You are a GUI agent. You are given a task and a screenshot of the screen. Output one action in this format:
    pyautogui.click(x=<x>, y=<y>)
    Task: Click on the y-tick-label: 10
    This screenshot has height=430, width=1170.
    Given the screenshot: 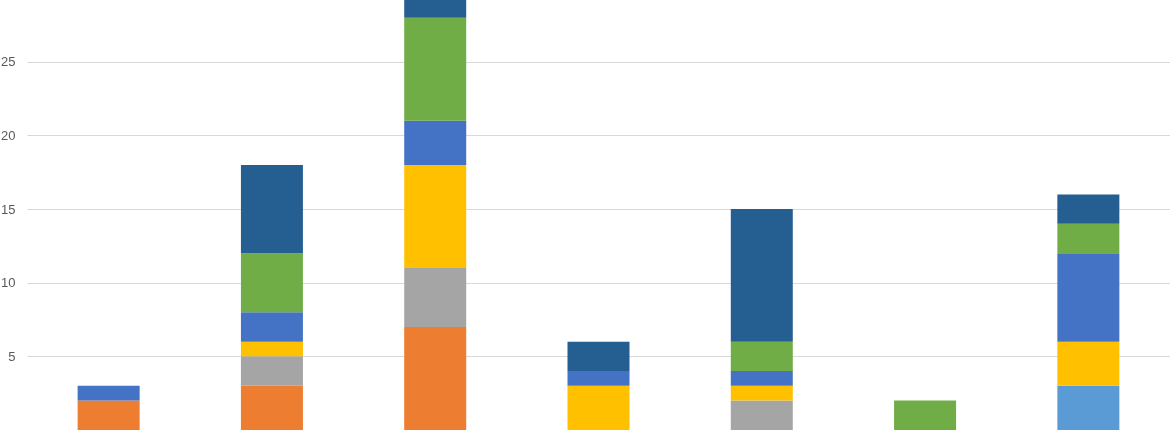 What is the action you would take?
    pyautogui.click(x=8, y=283)
    